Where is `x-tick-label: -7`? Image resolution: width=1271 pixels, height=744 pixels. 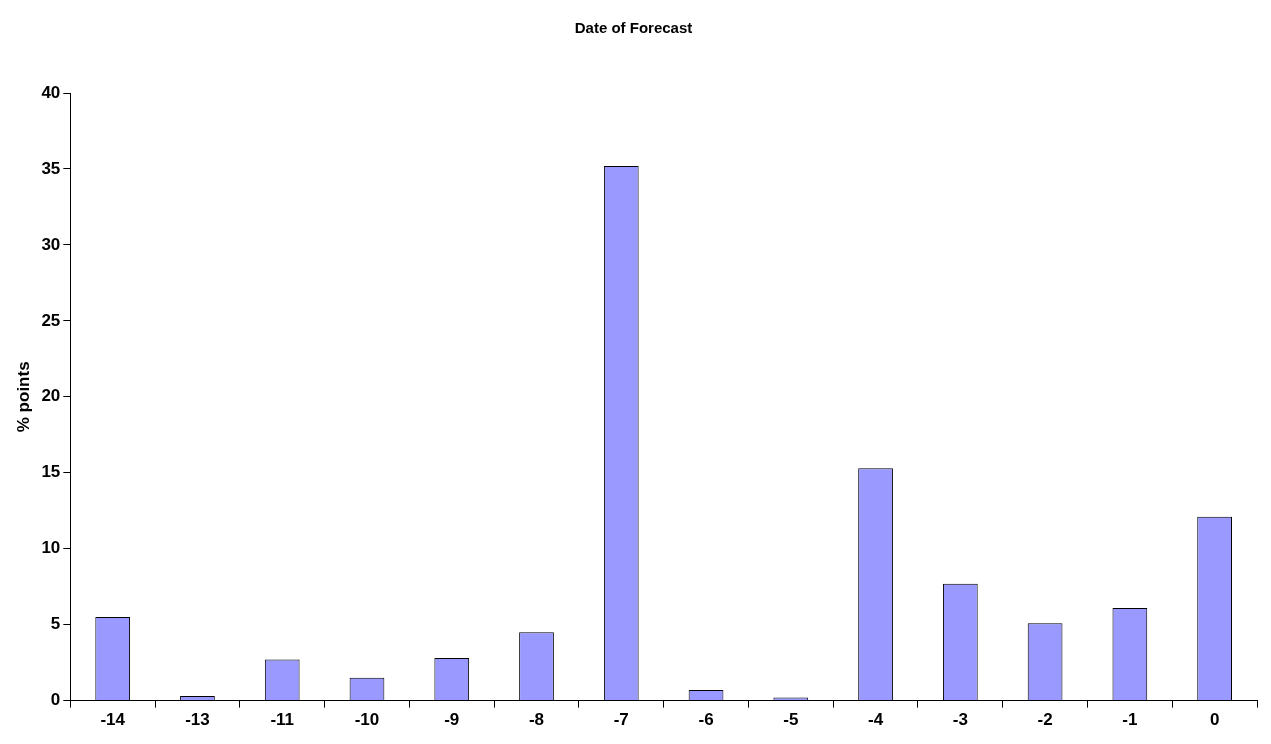
x-tick-label: -7 is located at coordinates (621, 720).